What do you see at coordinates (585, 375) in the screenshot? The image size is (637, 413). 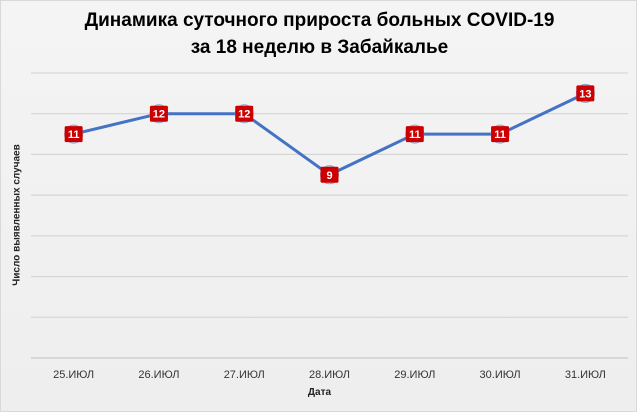 I see `x-tick-label: 31.ИЮЛ` at bounding box center [585, 375].